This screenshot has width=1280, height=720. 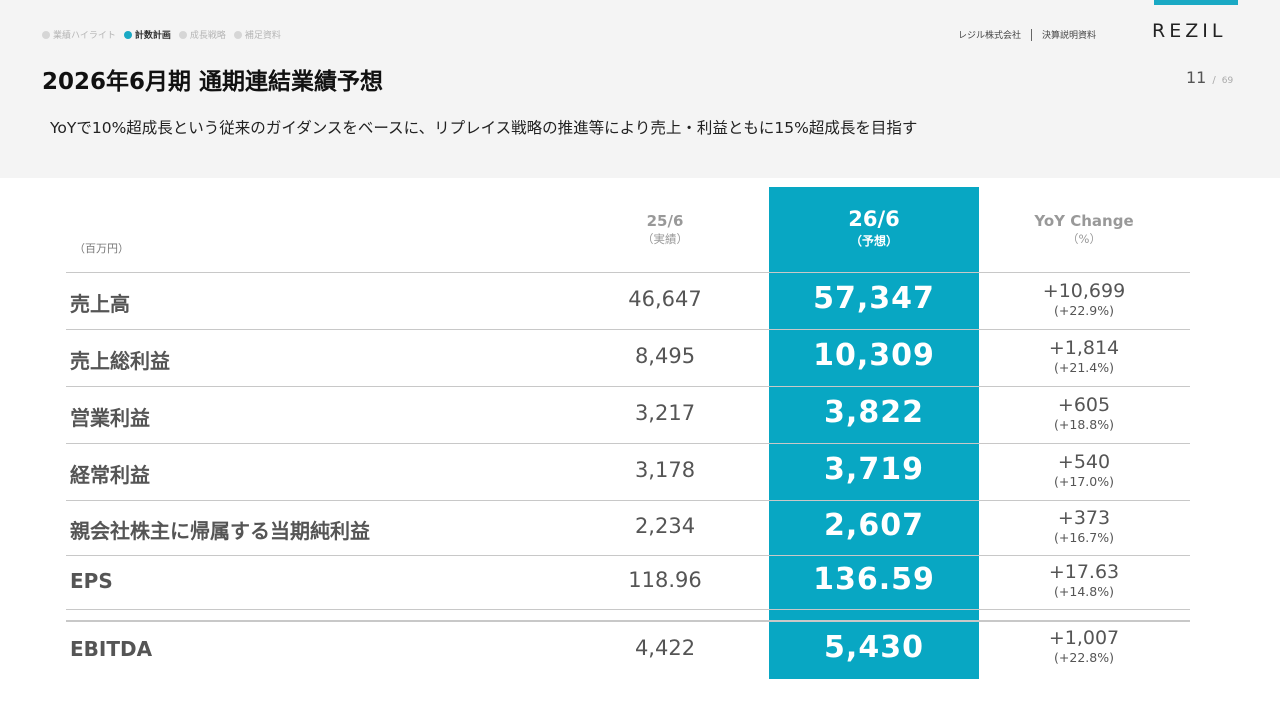 What do you see at coordinates (874, 219) in the screenshot?
I see `column-header-main: 26/6` at bounding box center [874, 219].